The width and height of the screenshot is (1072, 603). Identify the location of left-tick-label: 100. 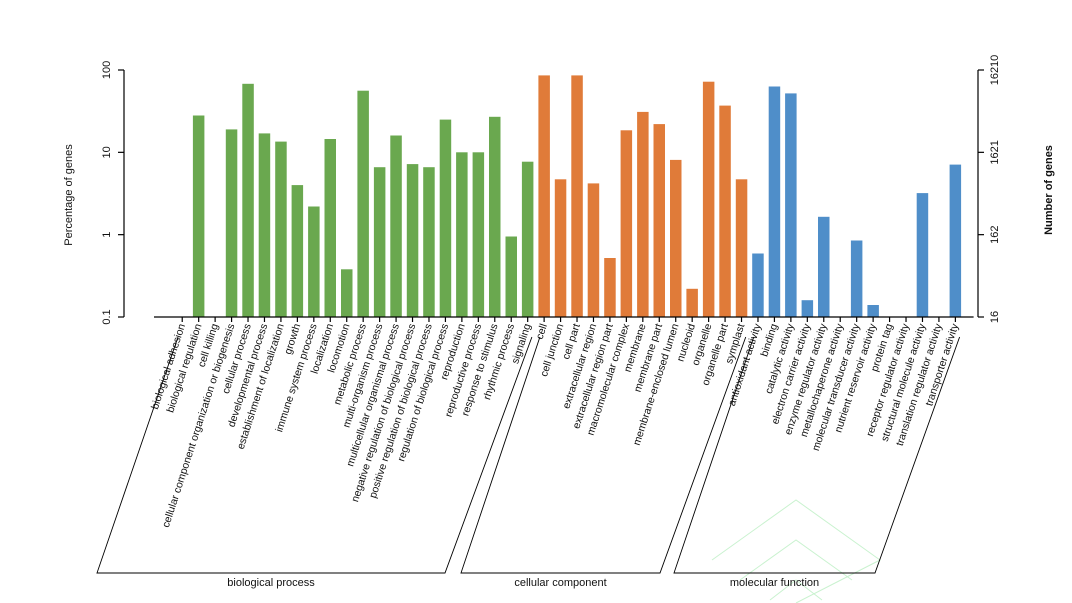
(107, 70).